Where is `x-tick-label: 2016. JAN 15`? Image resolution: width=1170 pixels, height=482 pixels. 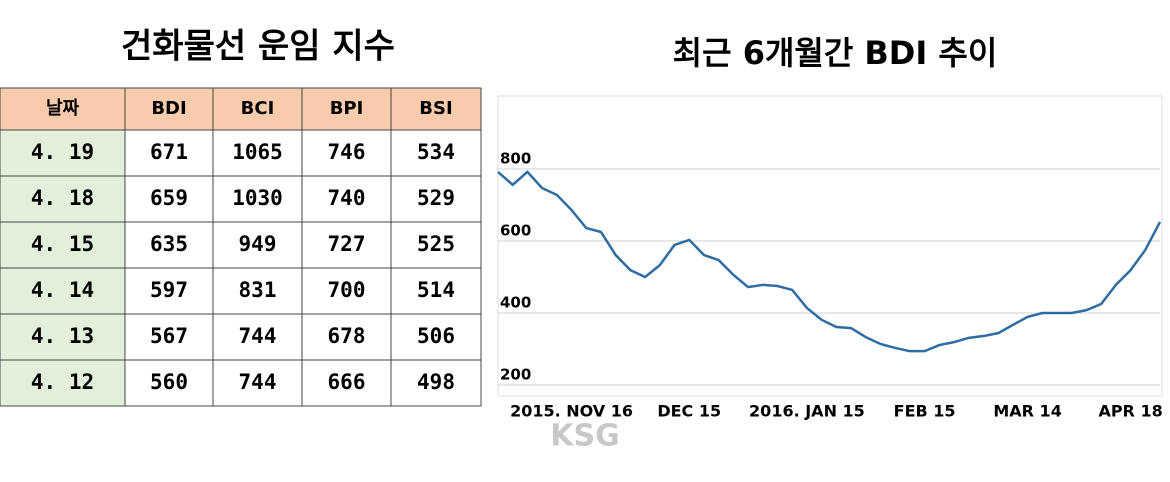
x-tick-label: 2016. JAN 15 is located at coordinates (807, 411).